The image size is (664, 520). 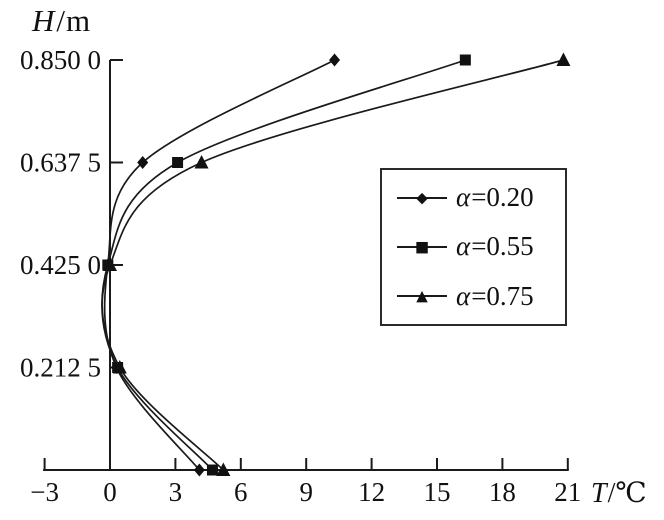 I want to click on x-tick-label: 21, so click(x=567, y=492).